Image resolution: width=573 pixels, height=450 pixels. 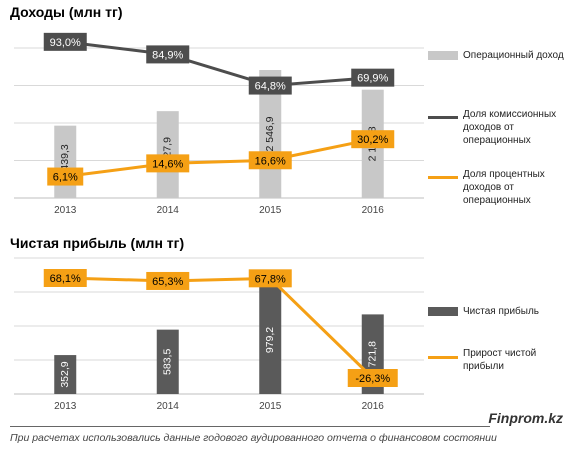 I want to click on data-label: 67,8%, so click(x=270, y=279).